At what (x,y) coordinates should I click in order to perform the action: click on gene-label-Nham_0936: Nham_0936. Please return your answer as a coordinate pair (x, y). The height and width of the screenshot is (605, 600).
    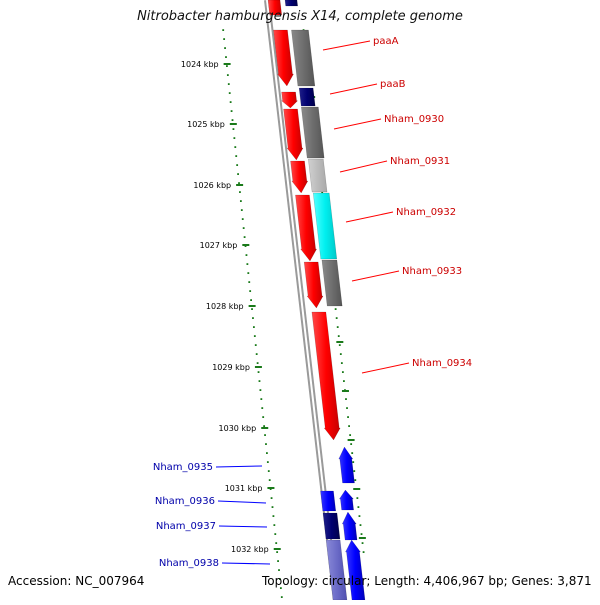
    Looking at the image, I should click on (185, 501).